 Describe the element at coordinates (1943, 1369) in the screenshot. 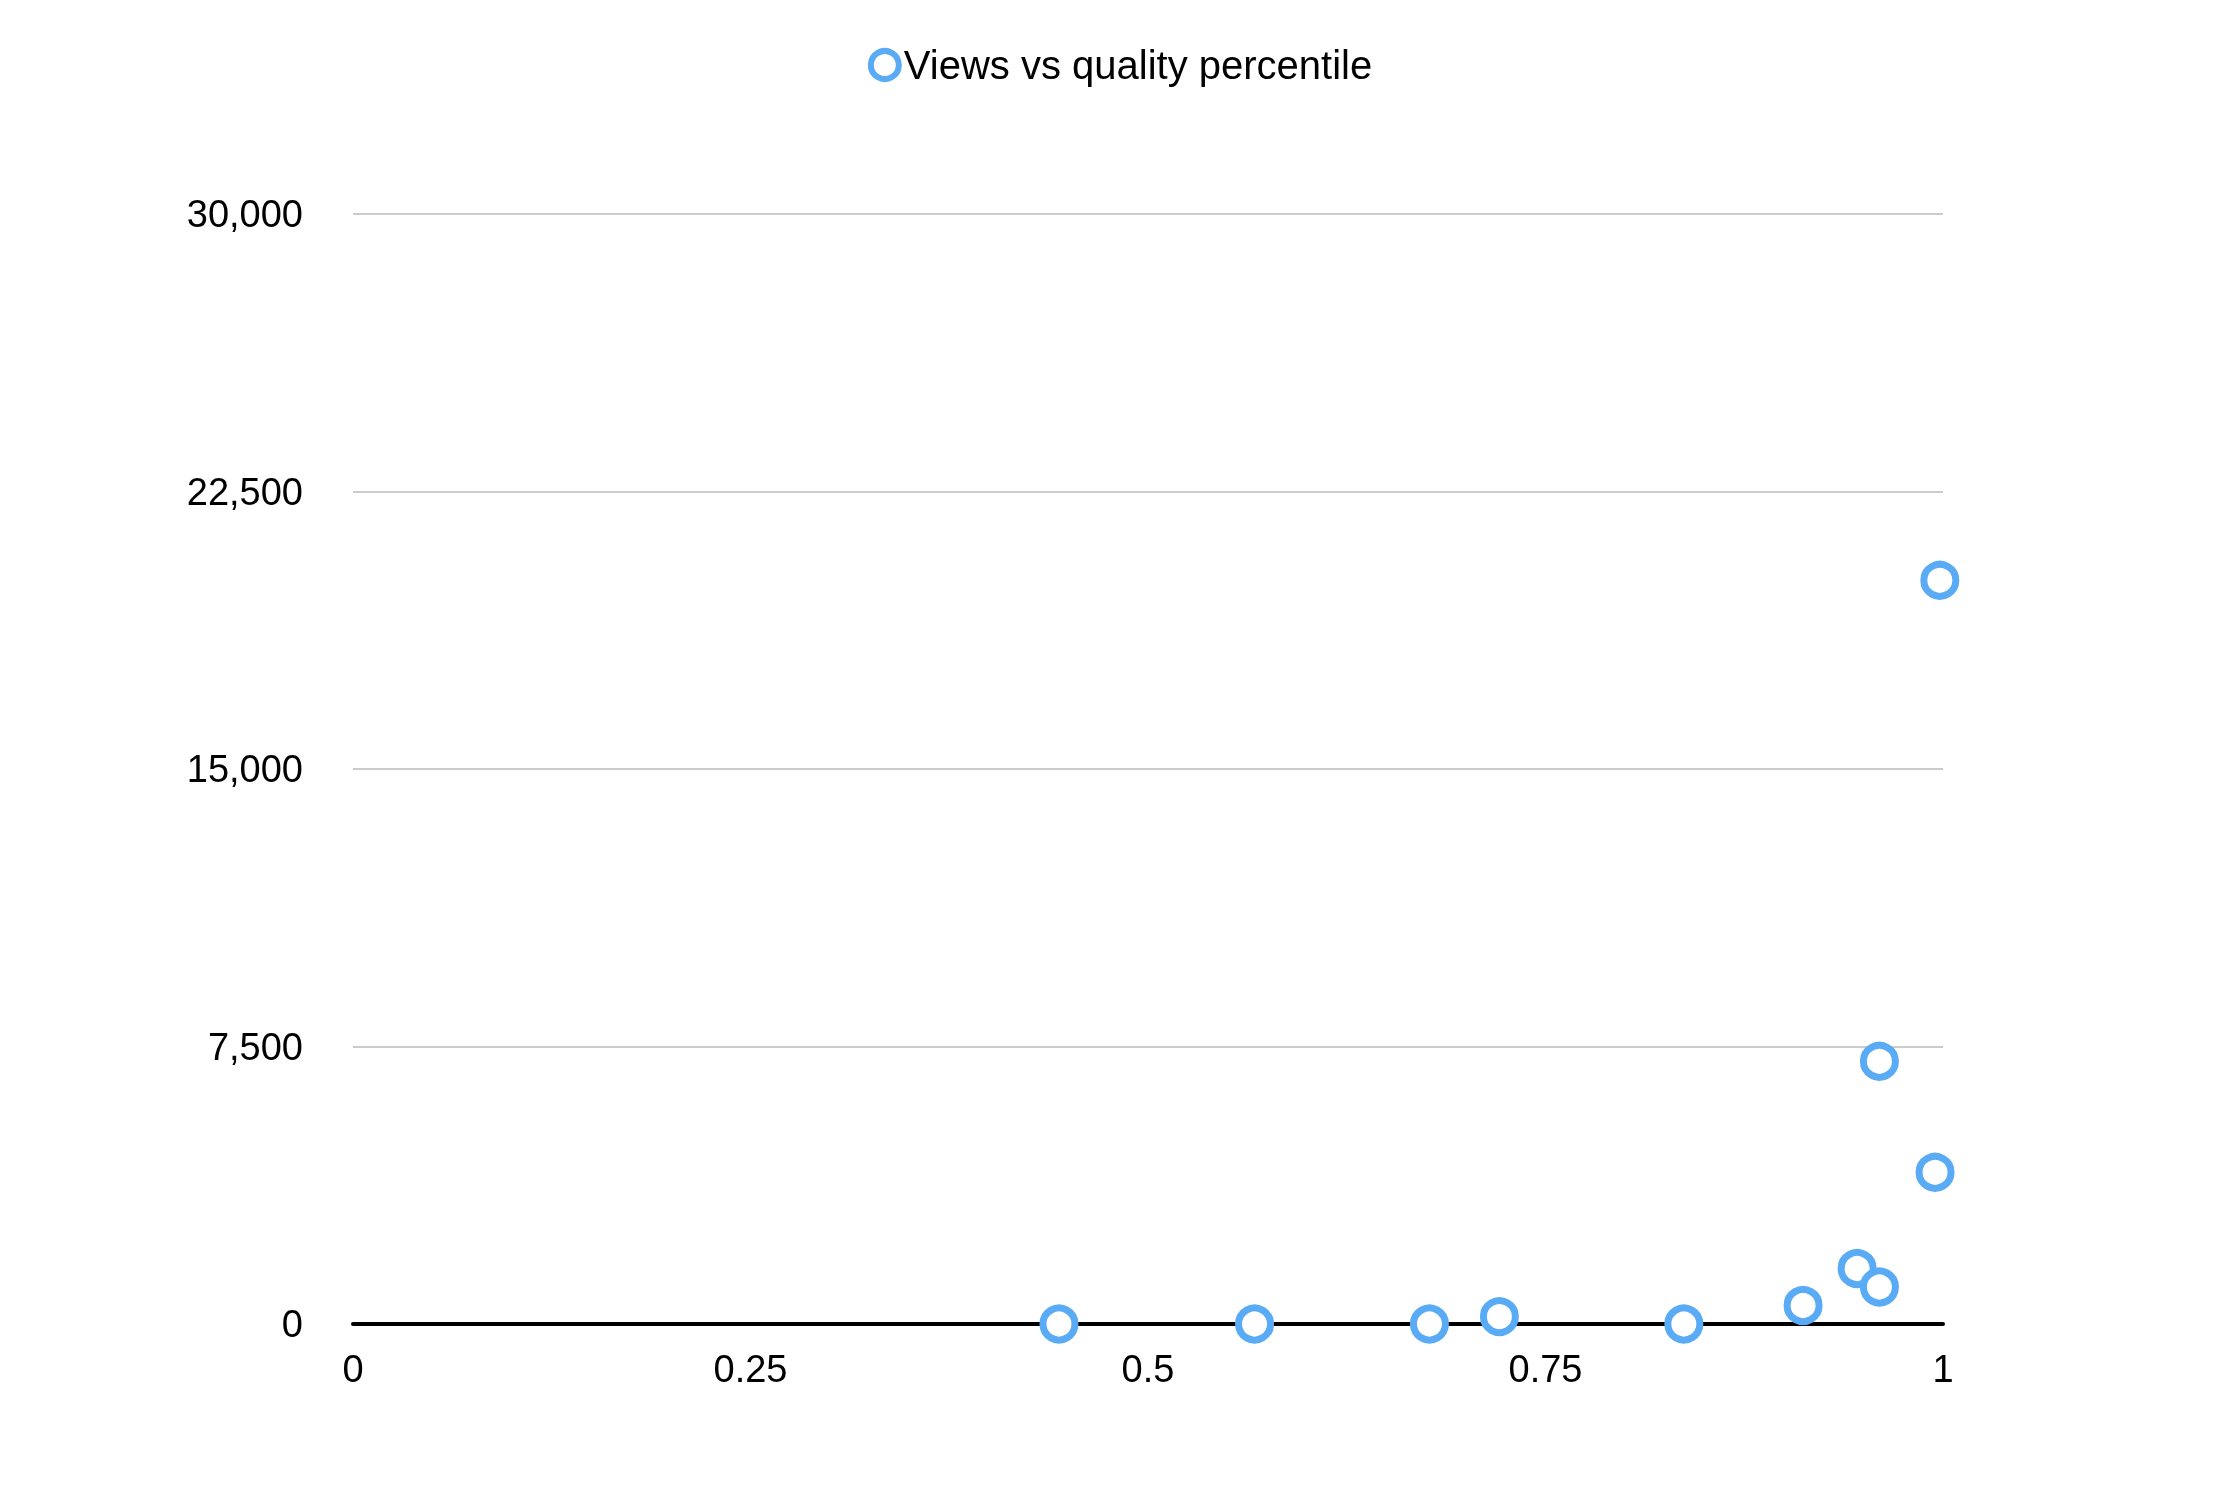

I see `x-tick-label: 1` at that location.